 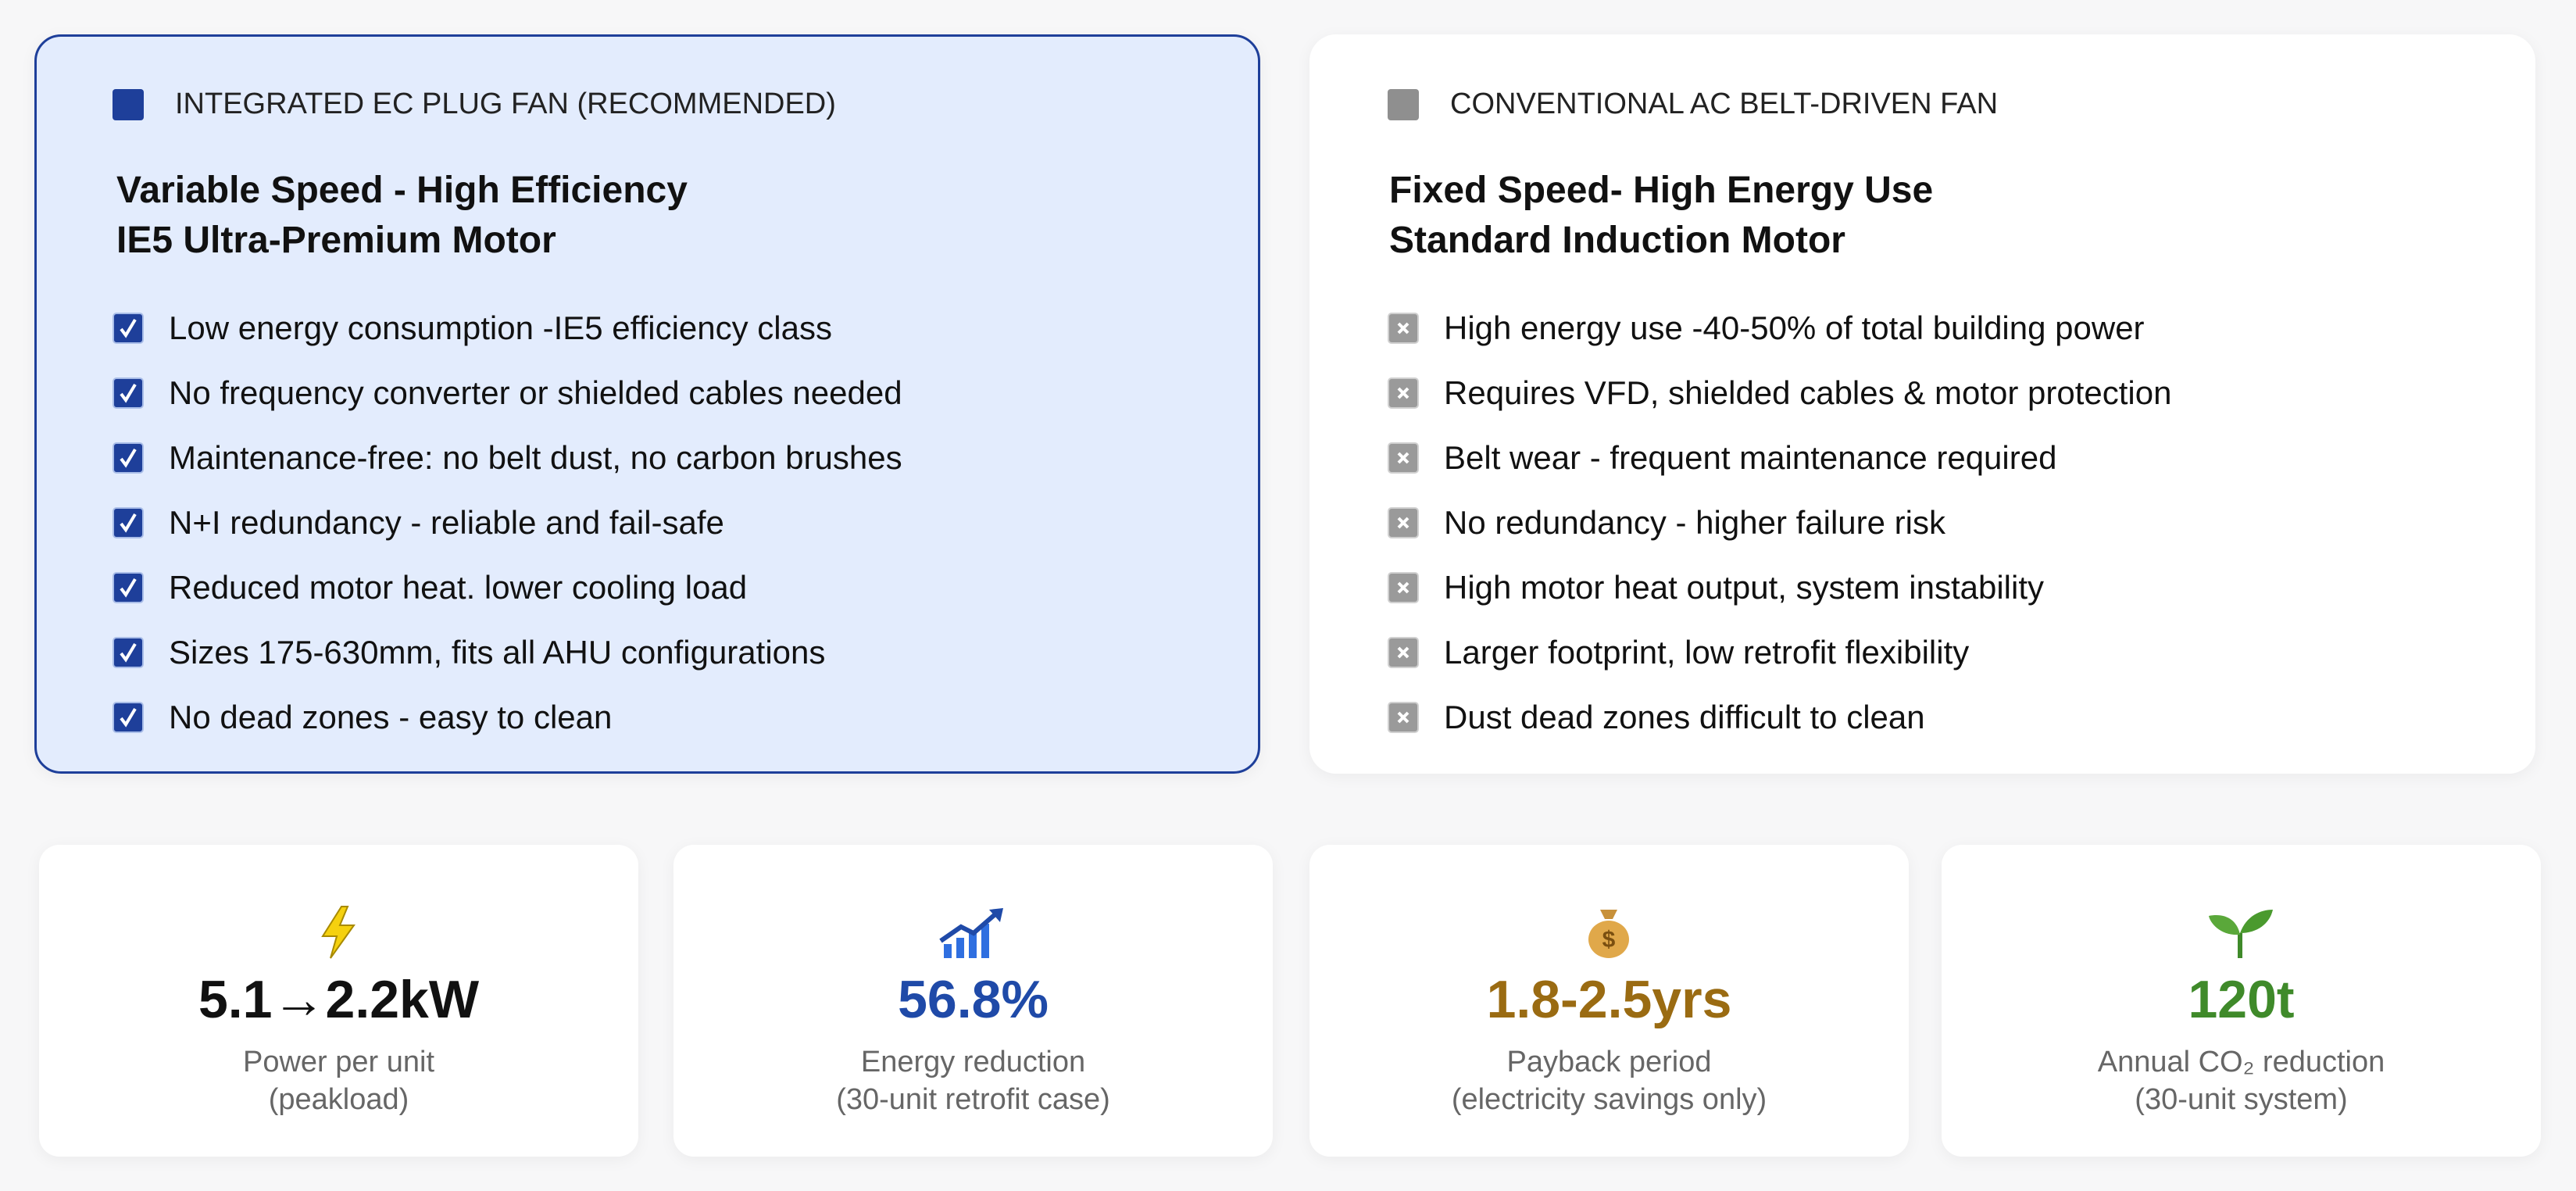 What do you see at coordinates (1609, 1062) in the screenshot?
I see `stat-label: Payback period` at bounding box center [1609, 1062].